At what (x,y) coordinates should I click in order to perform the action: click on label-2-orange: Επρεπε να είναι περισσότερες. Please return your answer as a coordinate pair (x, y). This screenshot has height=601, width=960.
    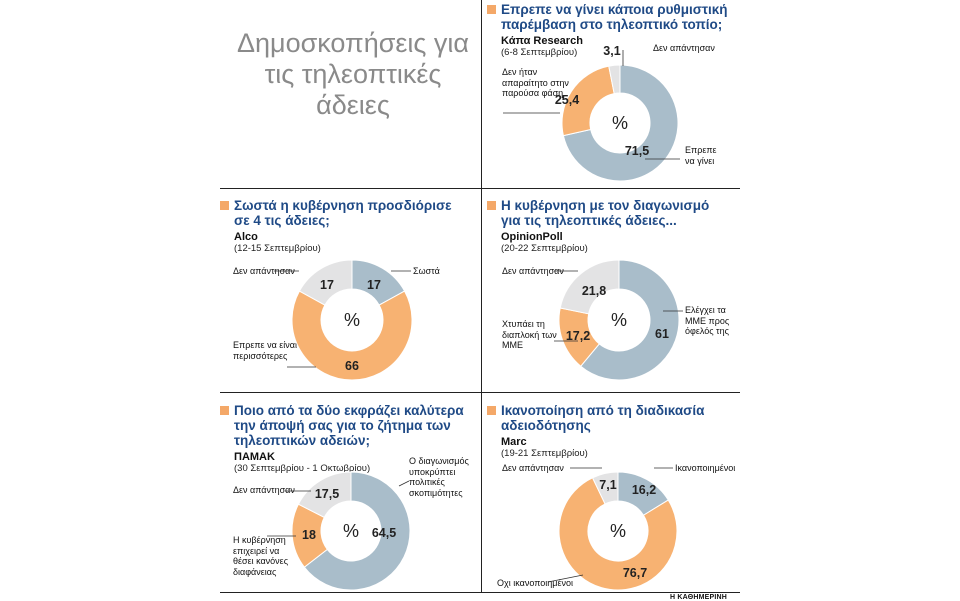
    Looking at the image, I should click on (265, 350).